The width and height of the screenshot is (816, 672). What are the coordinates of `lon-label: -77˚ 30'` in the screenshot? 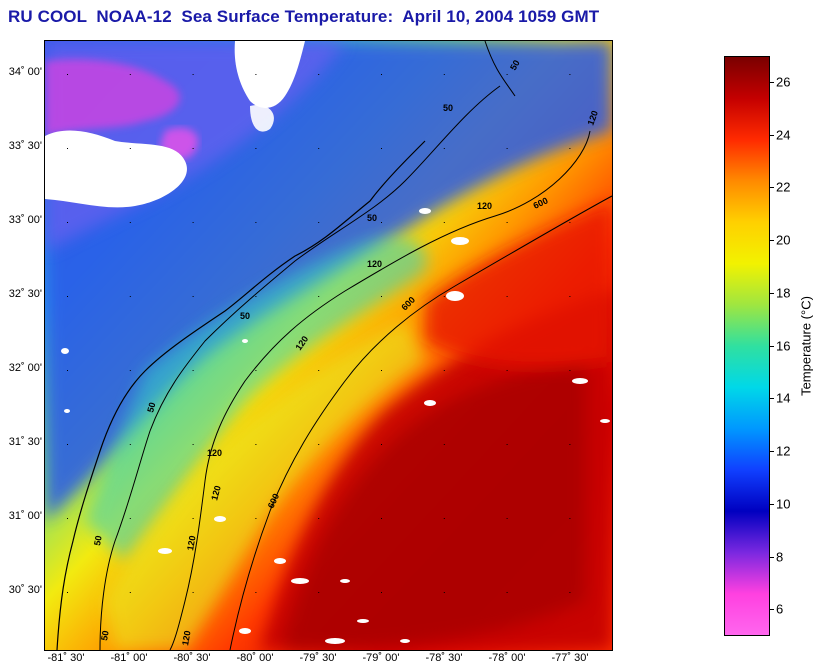 It's located at (570, 658).